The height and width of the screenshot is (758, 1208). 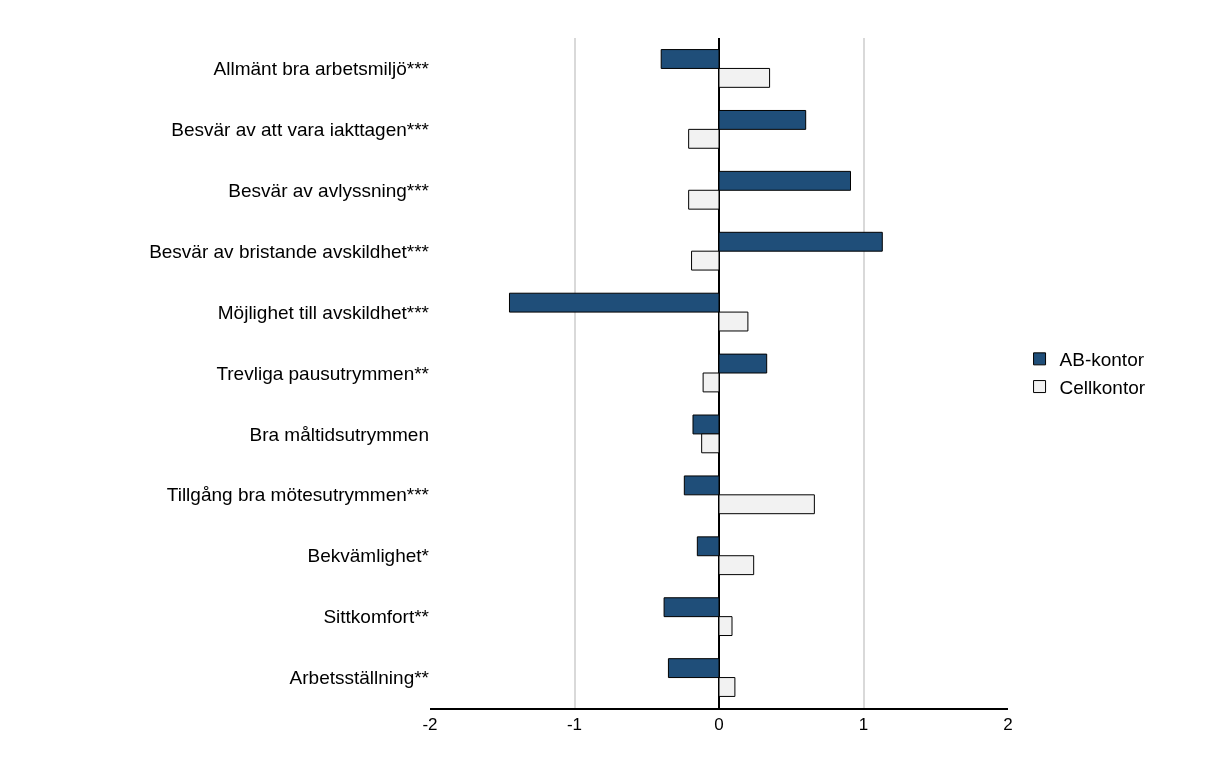 I want to click on x-tick-label: 0, so click(x=719, y=725).